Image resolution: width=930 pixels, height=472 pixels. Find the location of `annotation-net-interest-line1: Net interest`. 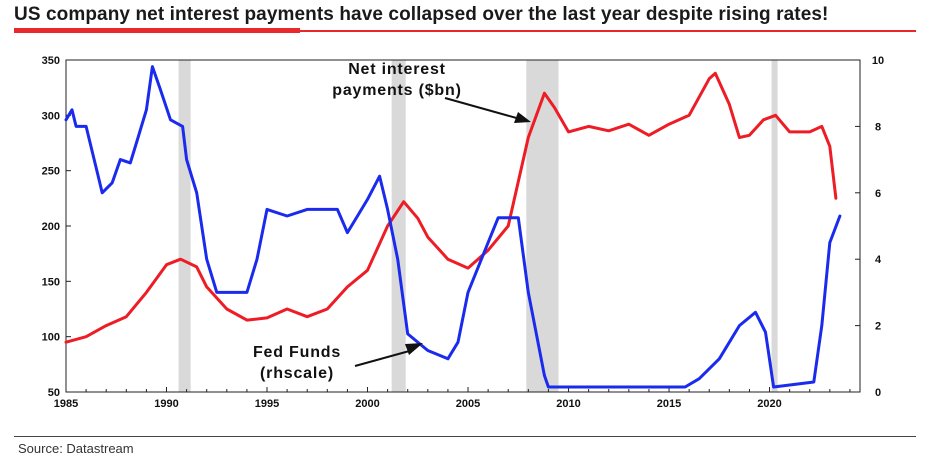

annotation-net-interest-line1: Net interest is located at coordinates (397, 69).